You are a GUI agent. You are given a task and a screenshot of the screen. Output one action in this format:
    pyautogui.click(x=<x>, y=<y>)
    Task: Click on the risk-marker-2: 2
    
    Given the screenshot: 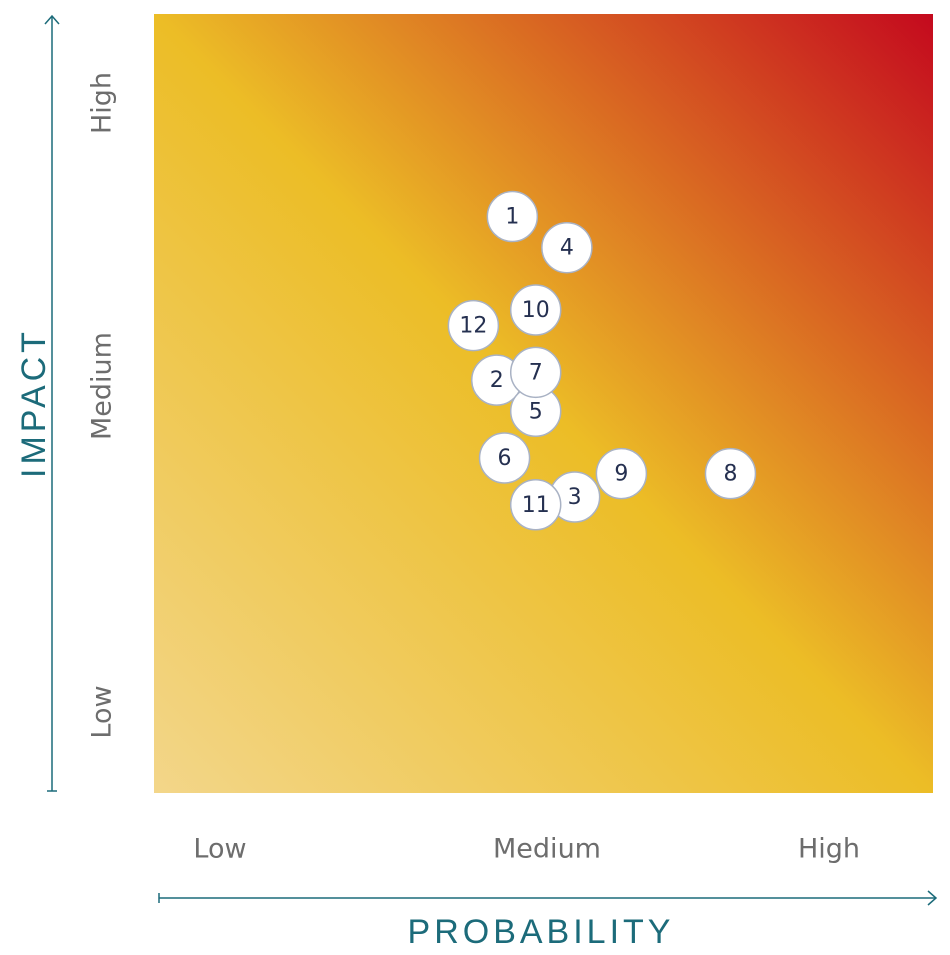 What is the action you would take?
    pyautogui.click(x=497, y=380)
    